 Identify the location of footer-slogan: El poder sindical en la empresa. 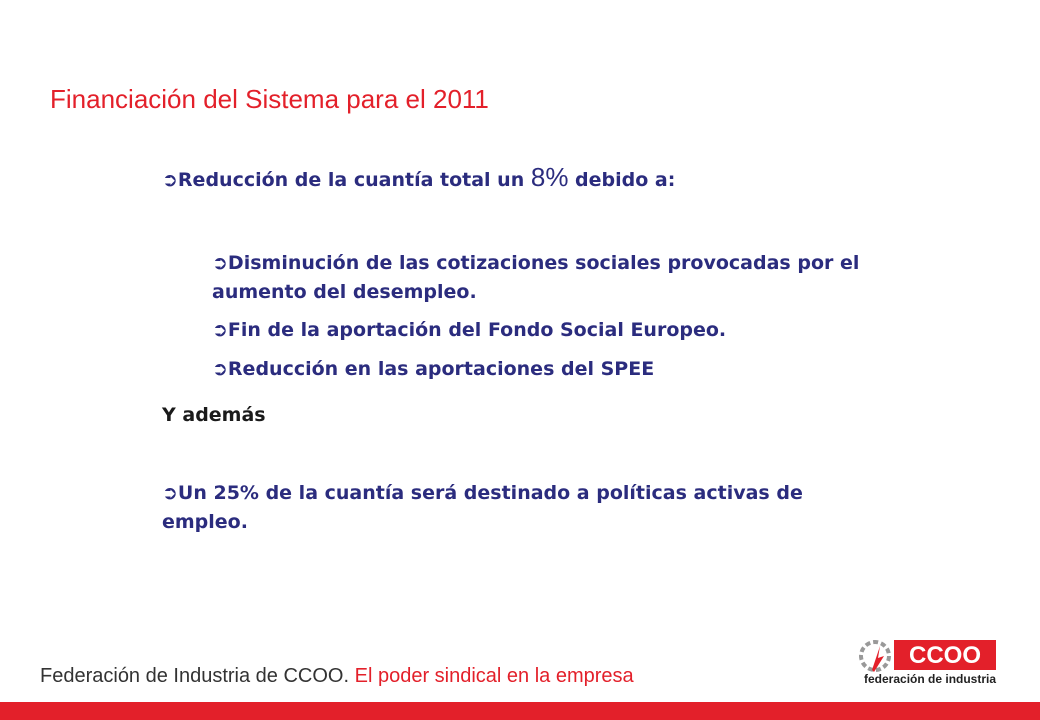
(494, 676).